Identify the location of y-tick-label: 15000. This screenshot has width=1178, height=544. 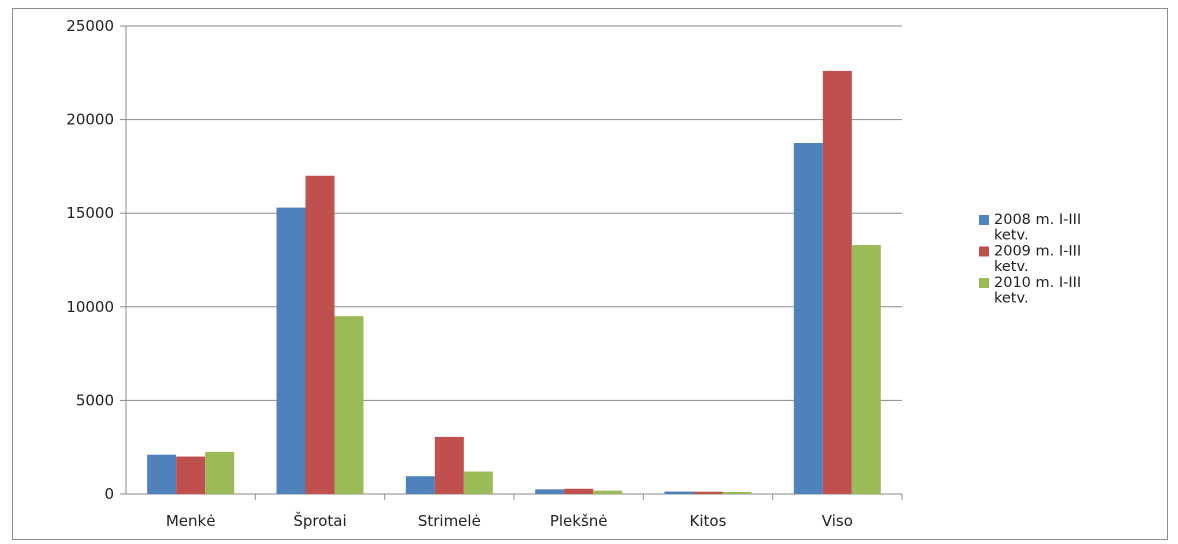
(90, 213).